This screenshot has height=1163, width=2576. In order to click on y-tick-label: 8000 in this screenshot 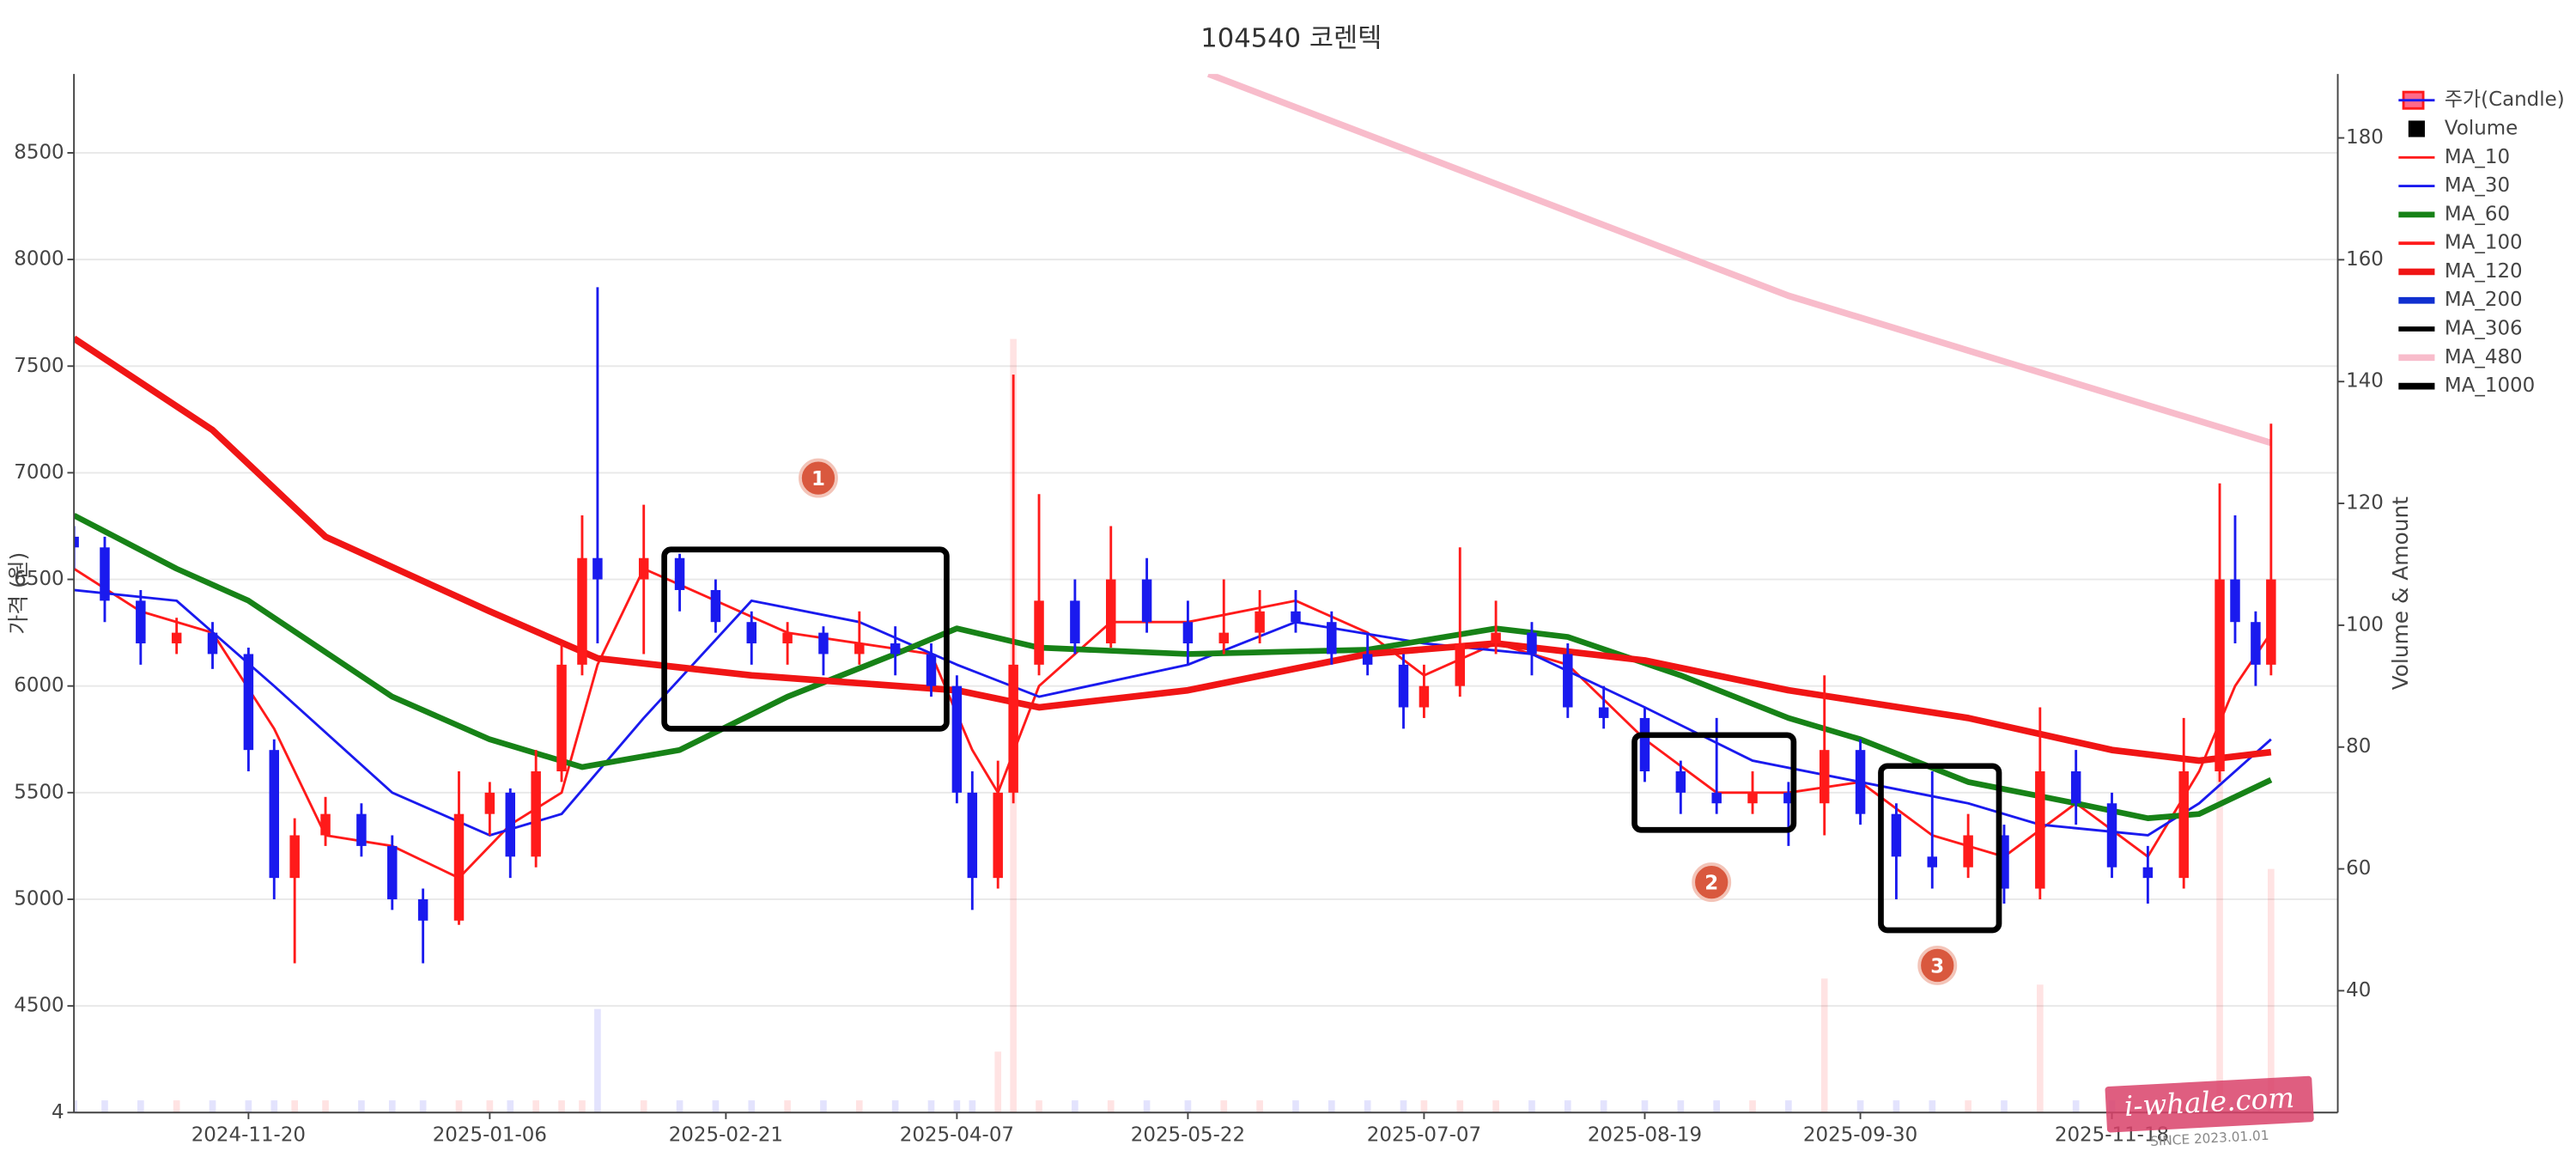, I will do `click(39, 259)`.